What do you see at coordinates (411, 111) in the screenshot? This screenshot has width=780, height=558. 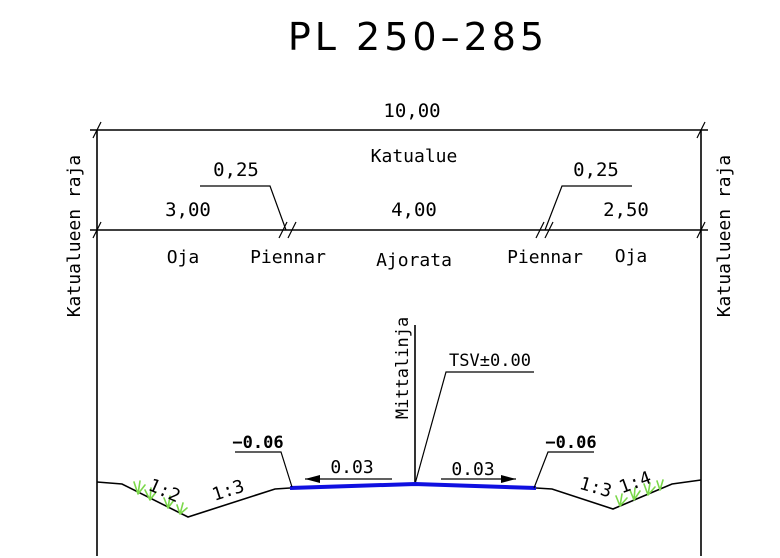 I see `total-width-value: 10,00` at bounding box center [411, 111].